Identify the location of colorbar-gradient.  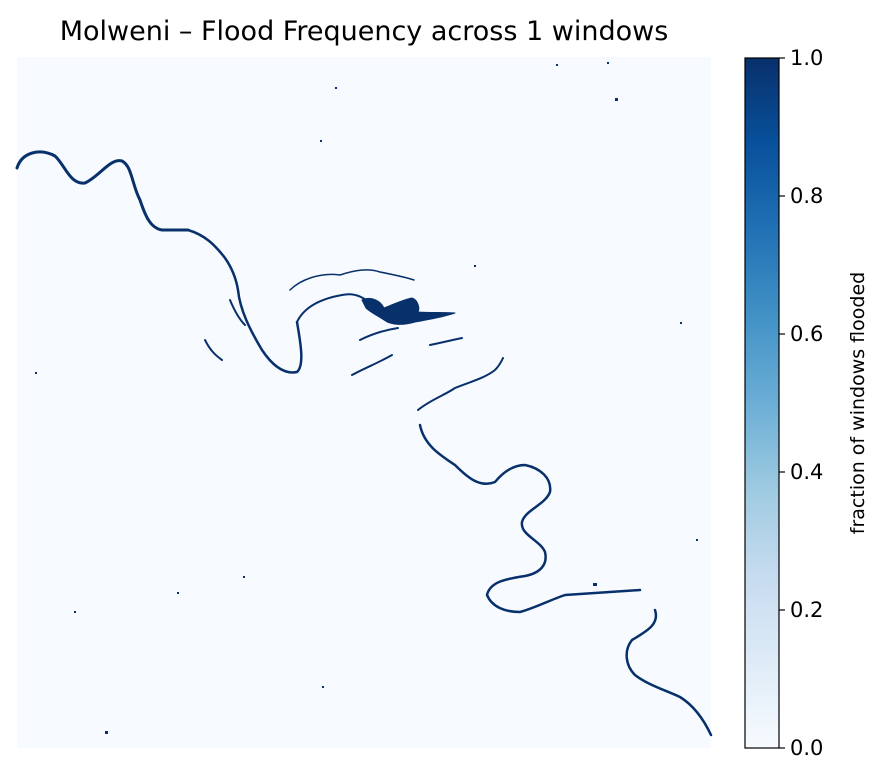
(762, 403).